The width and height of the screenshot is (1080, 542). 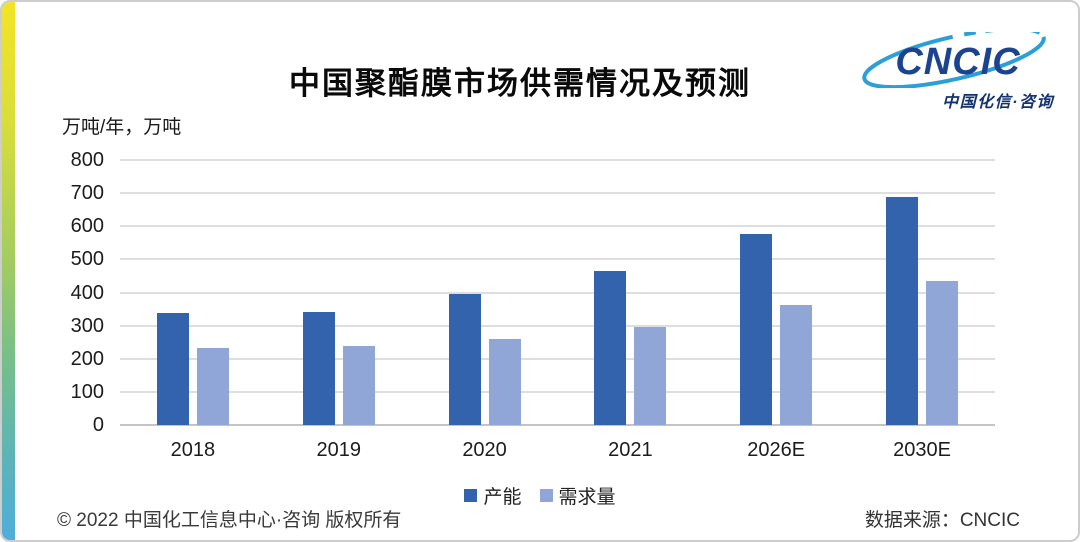 I want to click on y-tick-label-500: 500, so click(x=87, y=259).